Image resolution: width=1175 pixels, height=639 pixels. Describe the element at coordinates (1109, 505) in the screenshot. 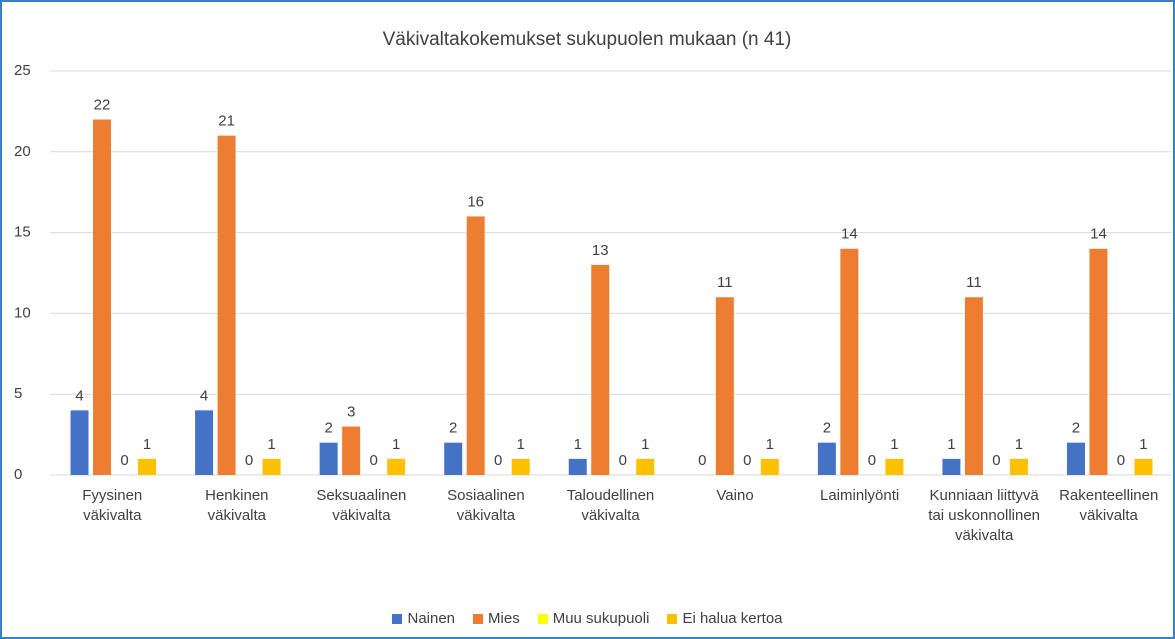

I see `x-tick-label: Rakenteellinen väkivalta` at that location.